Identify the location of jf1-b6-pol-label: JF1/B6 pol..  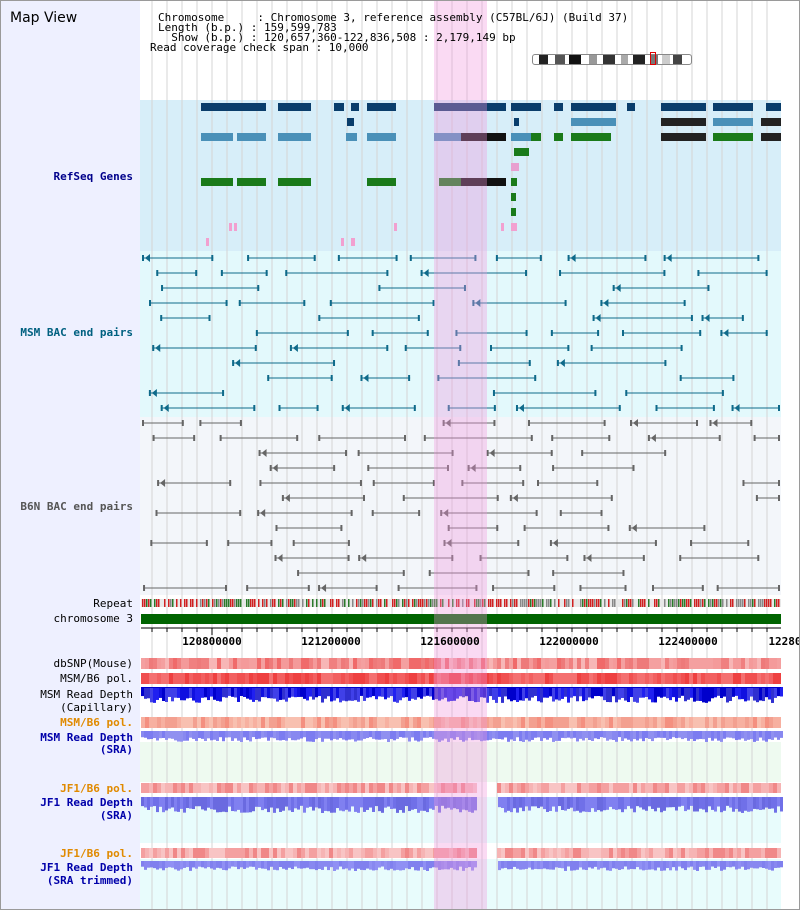
(96, 788).